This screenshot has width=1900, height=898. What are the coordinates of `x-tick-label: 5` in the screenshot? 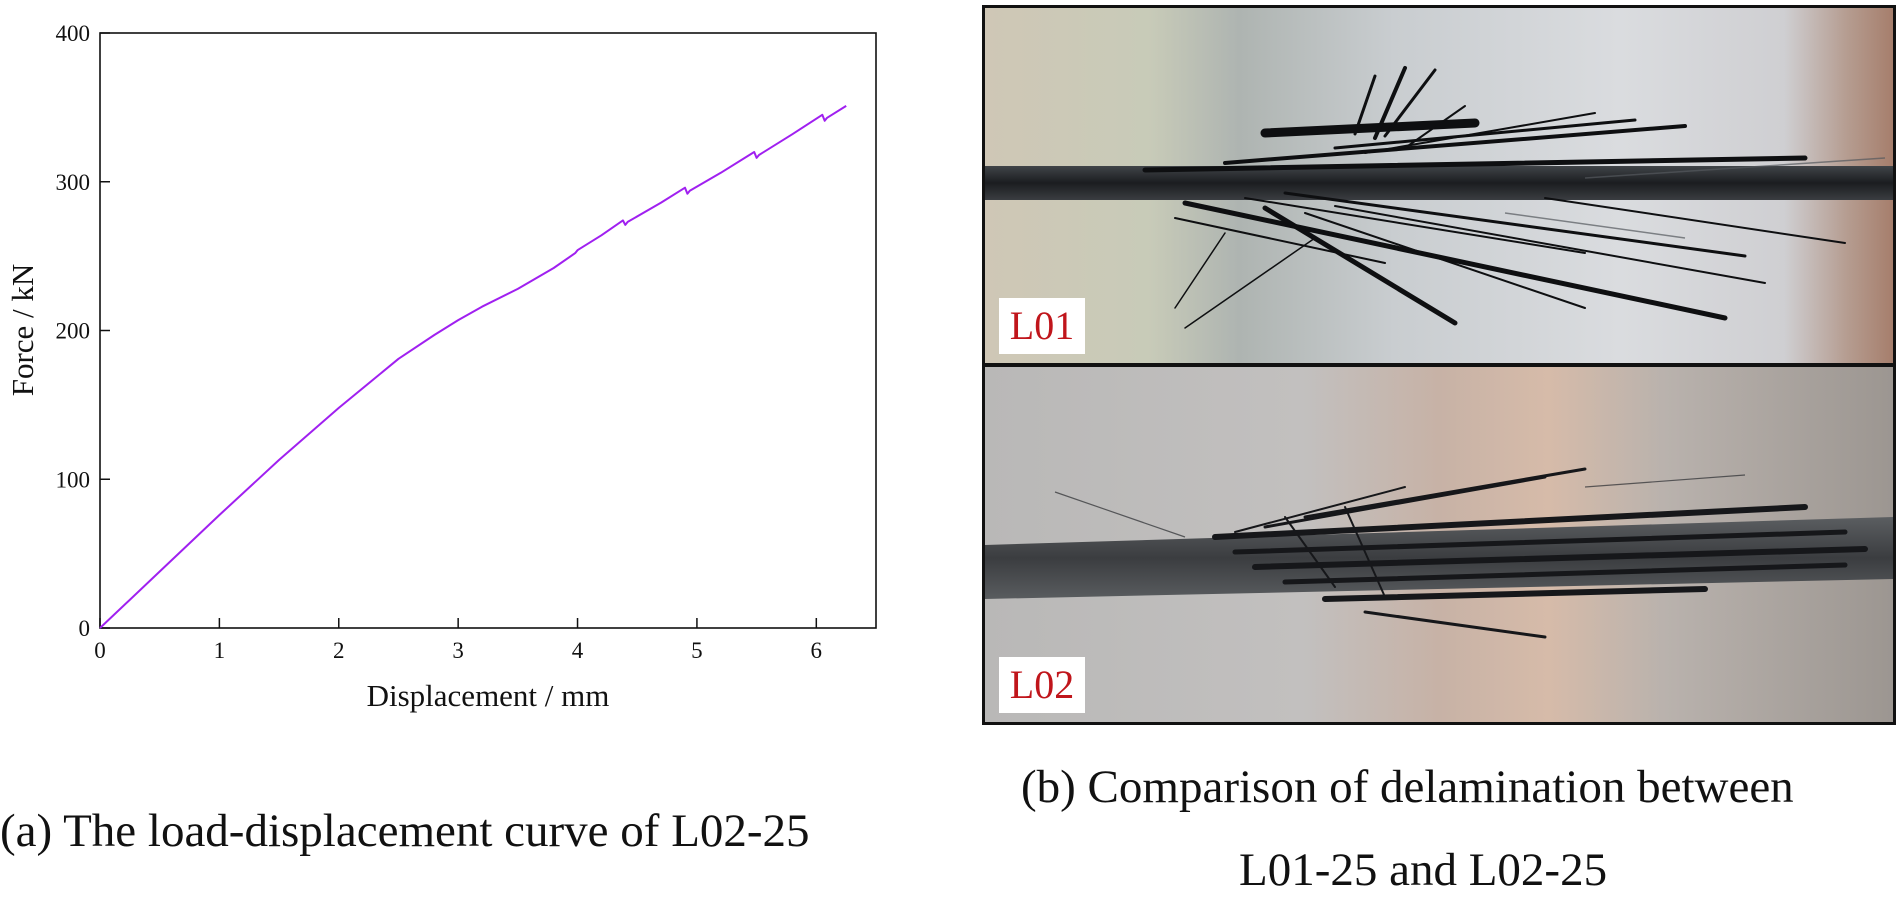 It's located at (697, 650).